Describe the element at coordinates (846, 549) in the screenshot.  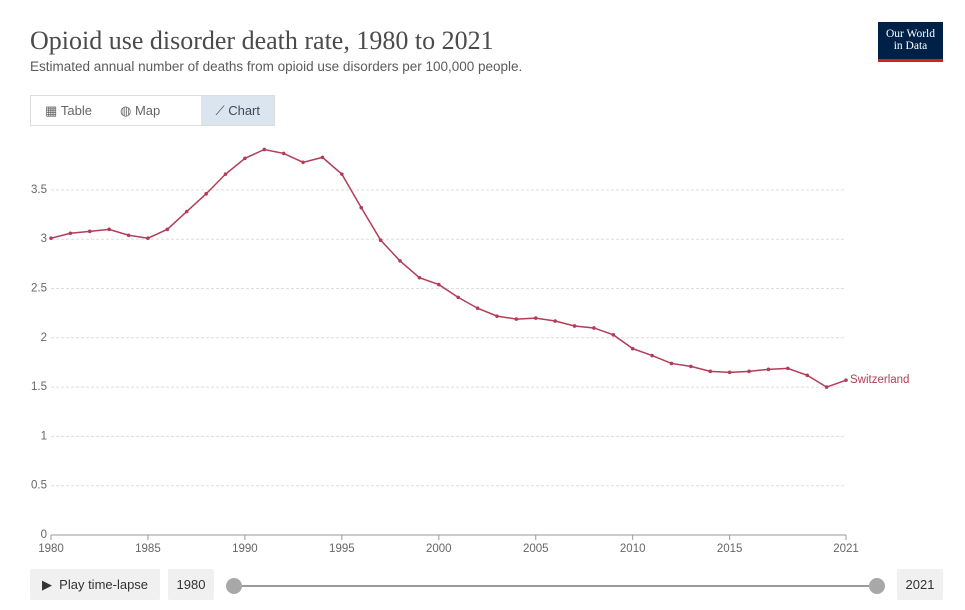
I see `x-tick-label: 2021` at that location.